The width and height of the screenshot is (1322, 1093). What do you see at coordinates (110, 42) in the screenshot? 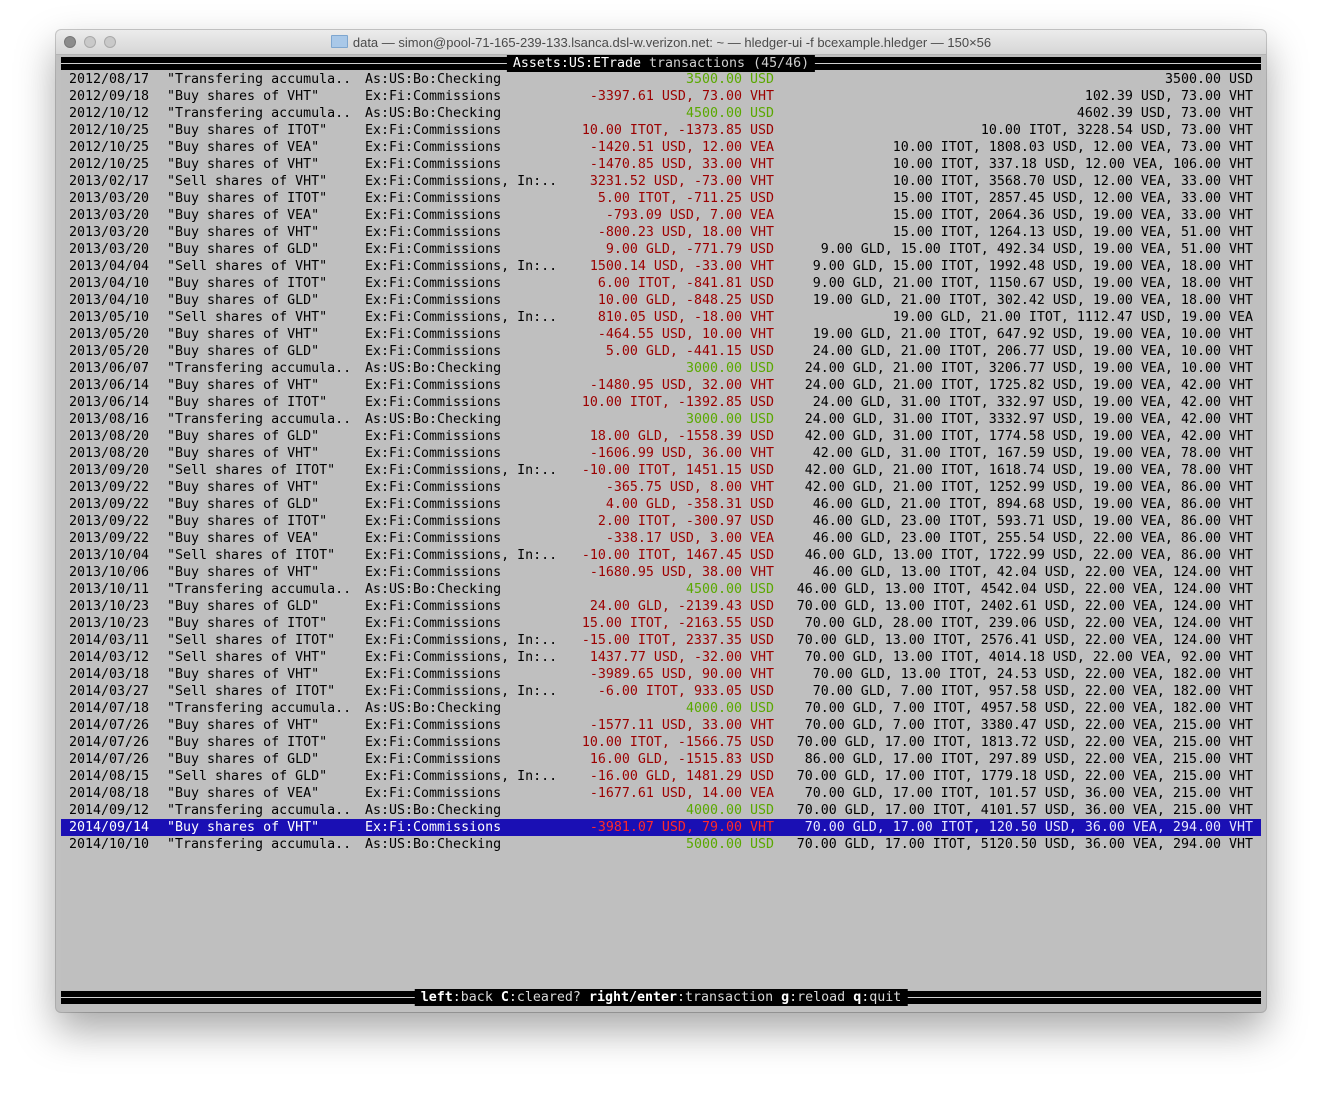
I see `zoom-button` at bounding box center [110, 42].